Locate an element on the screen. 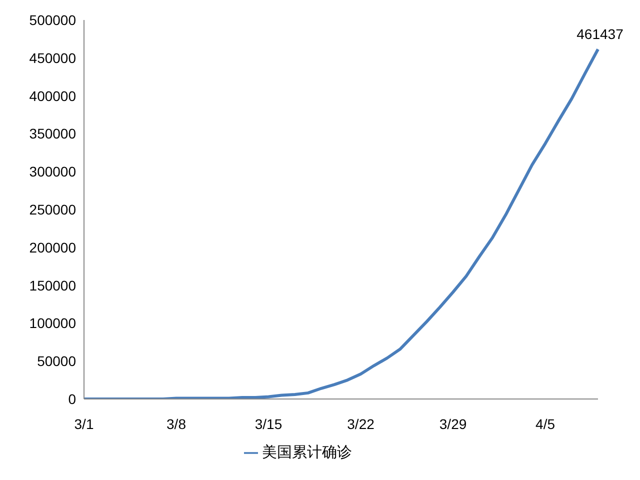 The image size is (640, 480). y-tick-label: 50000 is located at coordinates (56, 361).